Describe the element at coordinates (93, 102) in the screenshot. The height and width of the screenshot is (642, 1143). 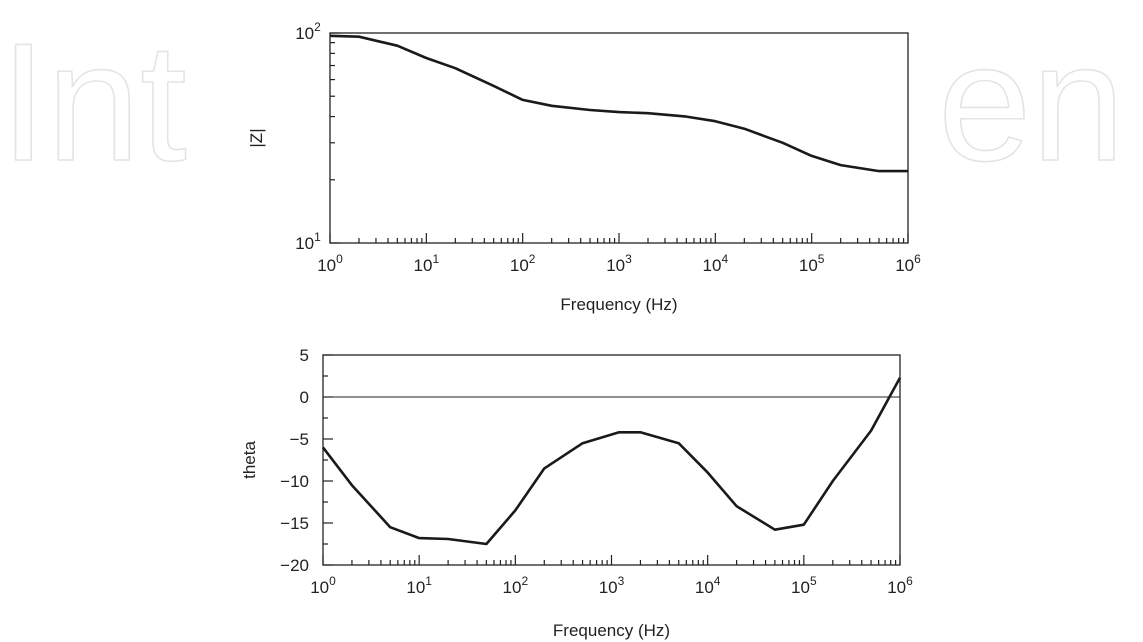
I see `watermark-left: Int` at that location.